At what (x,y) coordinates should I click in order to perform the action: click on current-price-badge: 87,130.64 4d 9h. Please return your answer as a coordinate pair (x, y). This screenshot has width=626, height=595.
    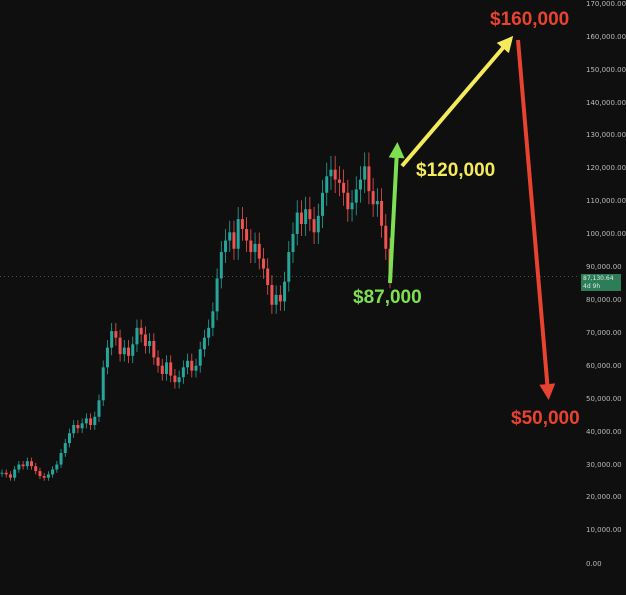
    Looking at the image, I should click on (601, 282).